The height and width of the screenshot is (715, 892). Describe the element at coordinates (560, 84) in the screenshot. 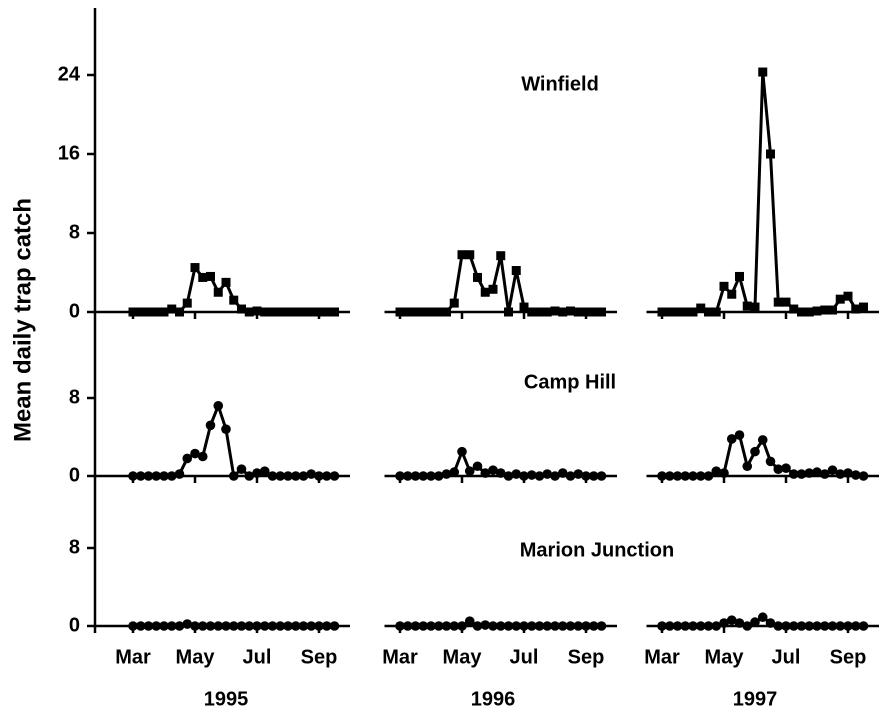

I see `panel-title: Winfield` at that location.